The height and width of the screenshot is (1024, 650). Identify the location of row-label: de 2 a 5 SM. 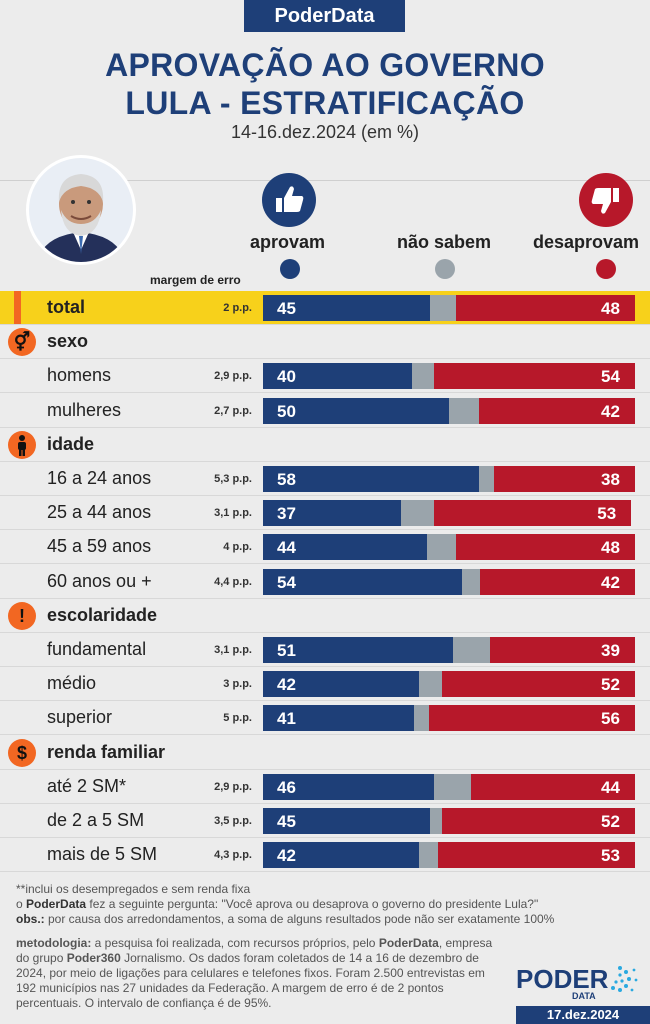
(96, 820).